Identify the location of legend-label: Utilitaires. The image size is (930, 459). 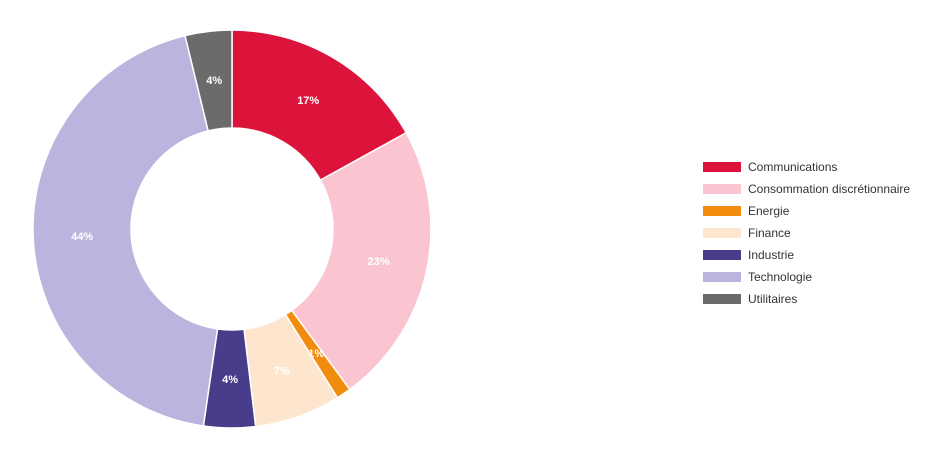
(773, 299).